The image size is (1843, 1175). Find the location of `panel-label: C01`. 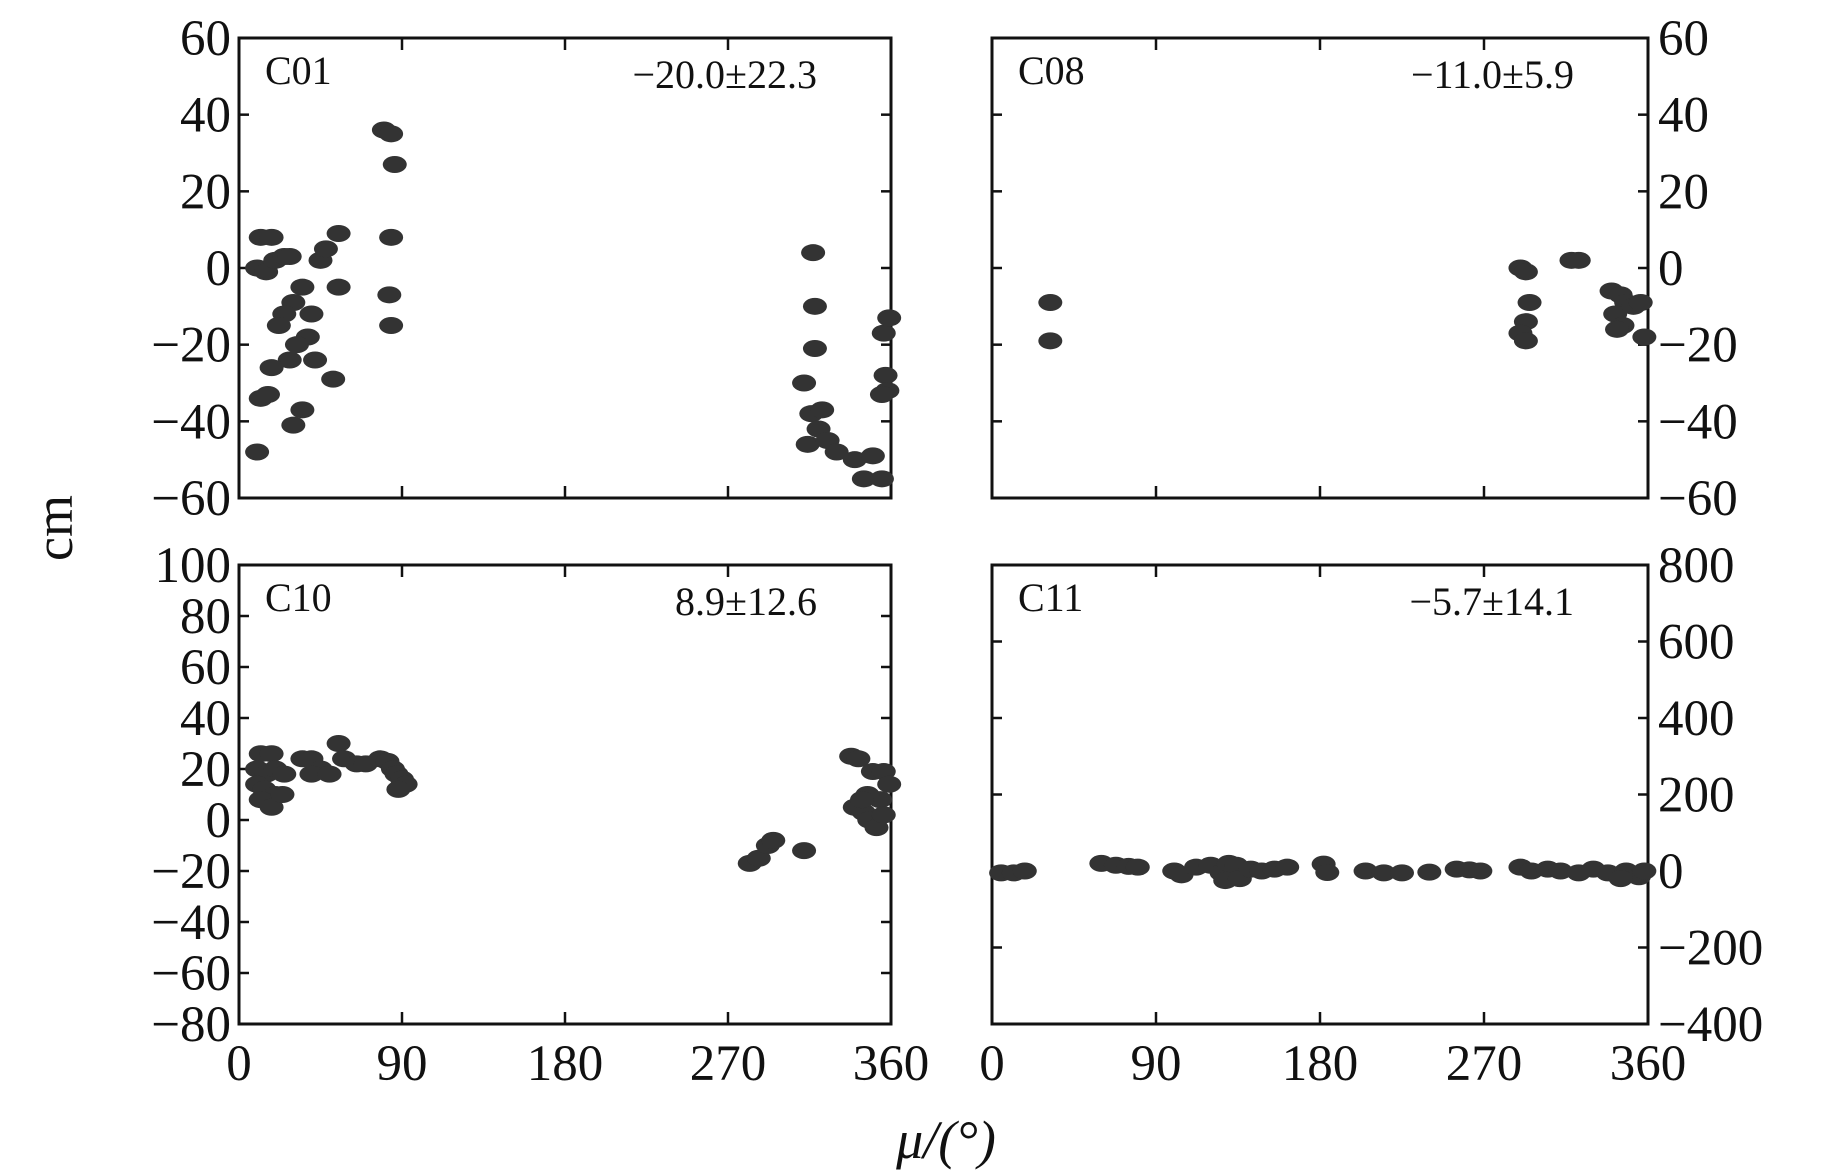

panel-label: C01 is located at coordinates (298, 70).